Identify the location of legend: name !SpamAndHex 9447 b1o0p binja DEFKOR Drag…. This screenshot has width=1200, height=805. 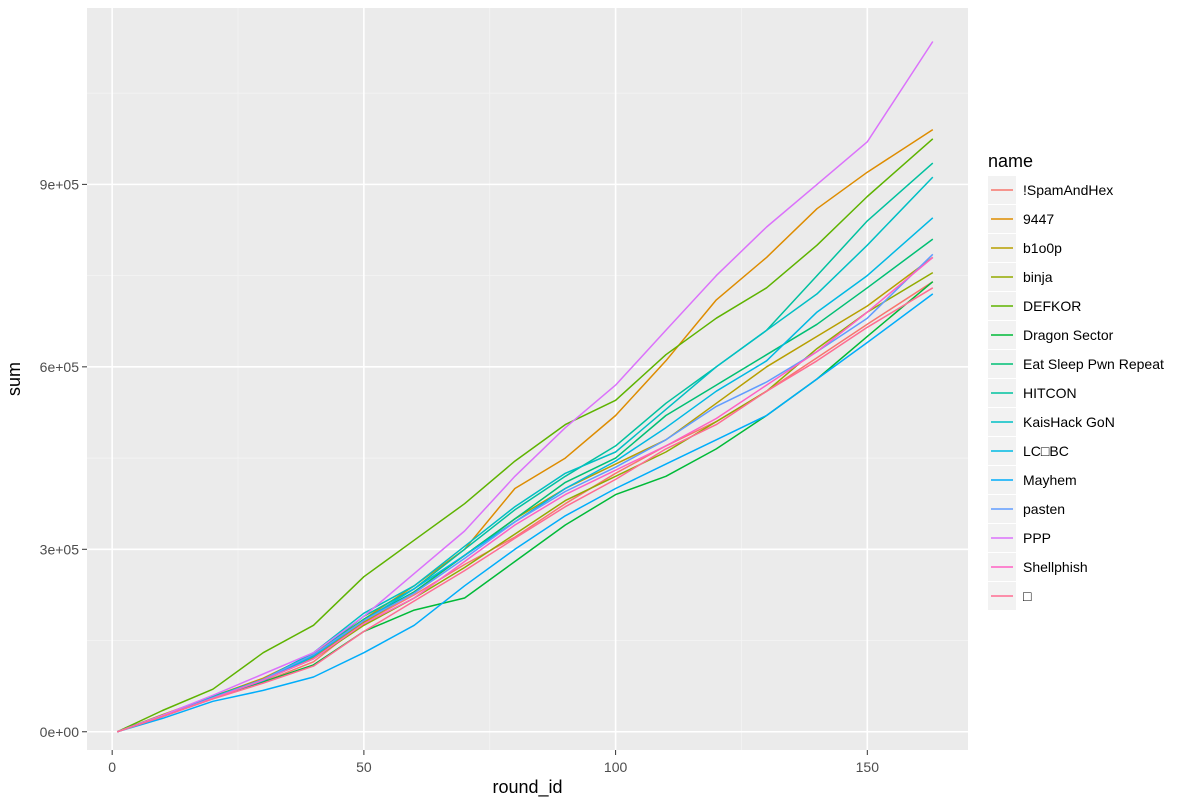
(1076, 380).